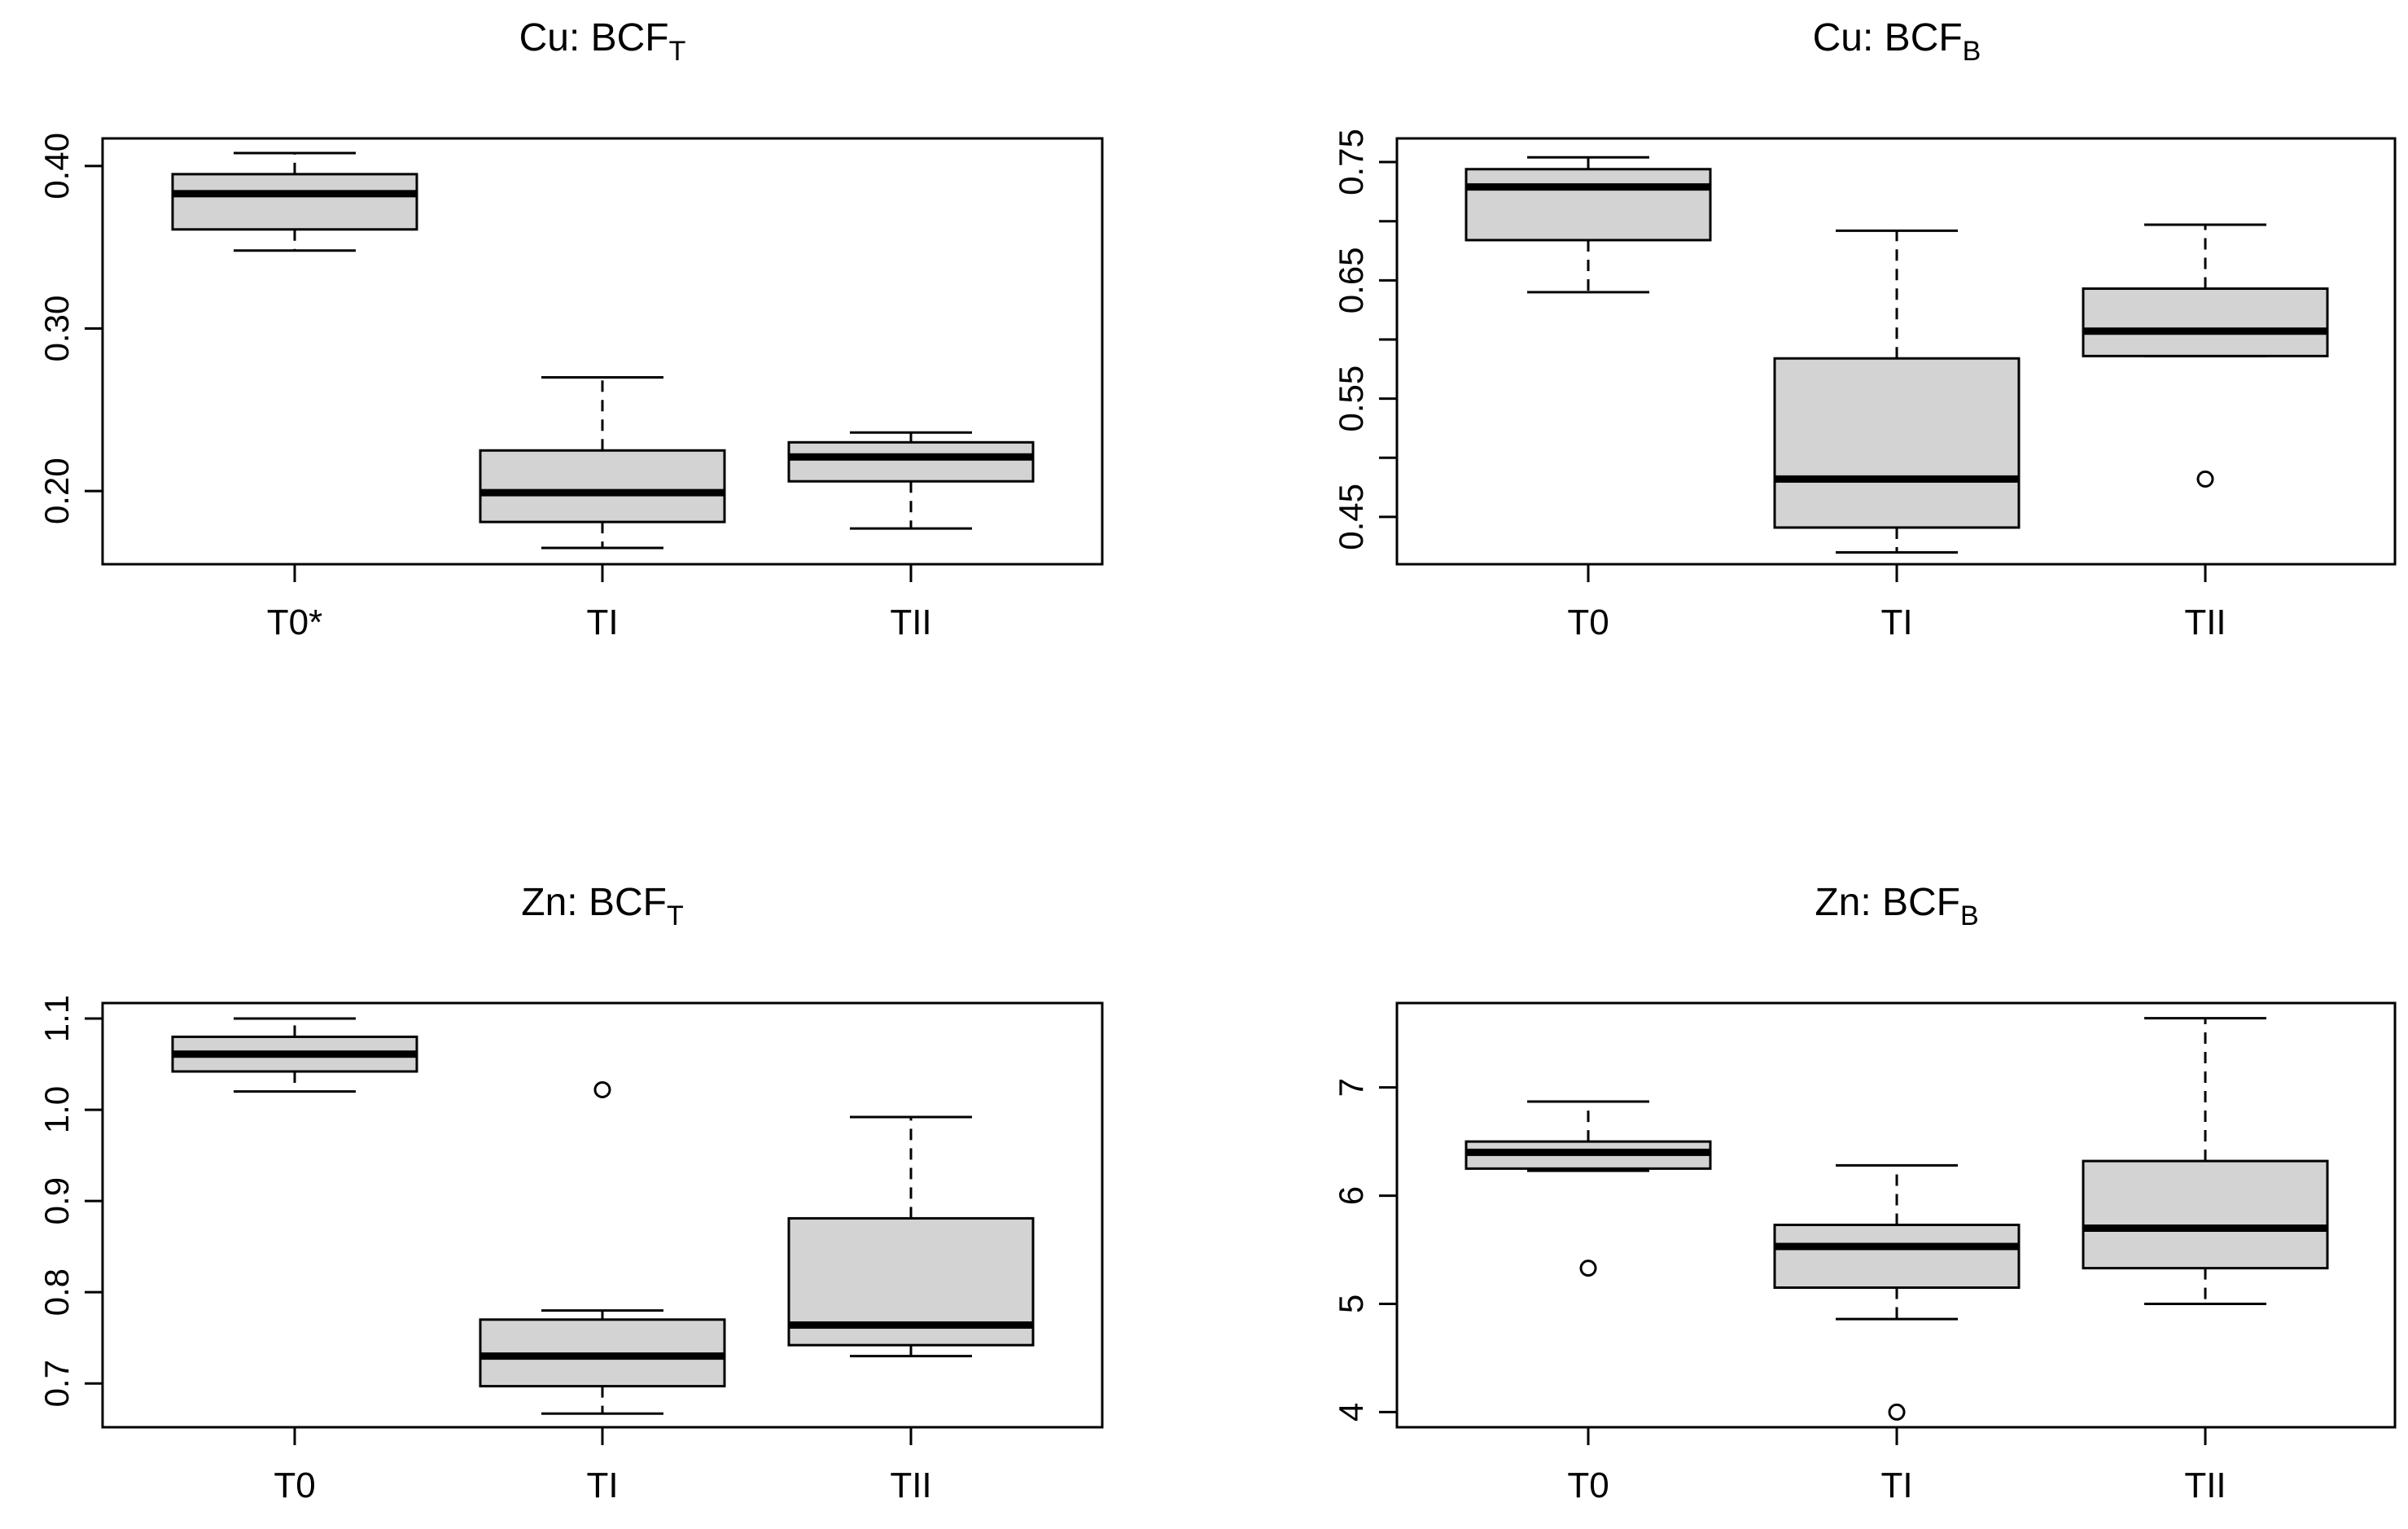  What do you see at coordinates (603, 41) in the screenshot?
I see `panel-title: Cu: BCFT` at bounding box center [603, 41].